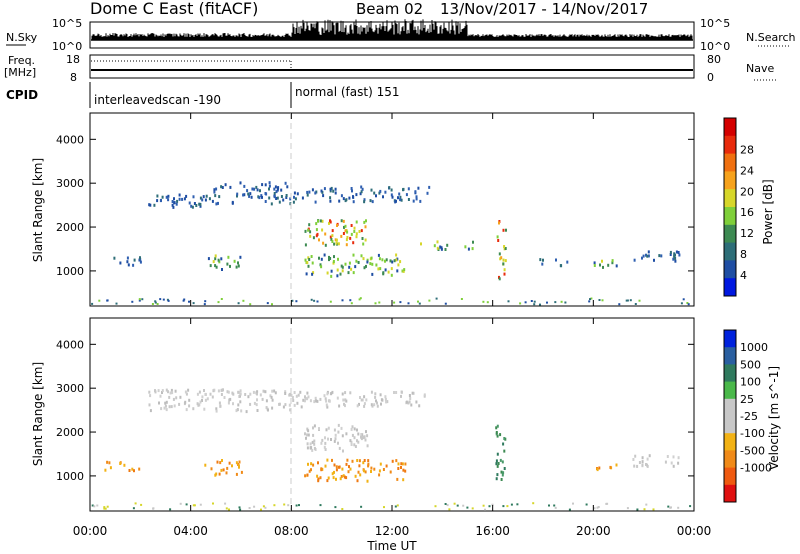  What do you see at coordinates (70, 183) in the screenshot?
I see `y-tick-label: 3000` at bounding box center [70, 183].